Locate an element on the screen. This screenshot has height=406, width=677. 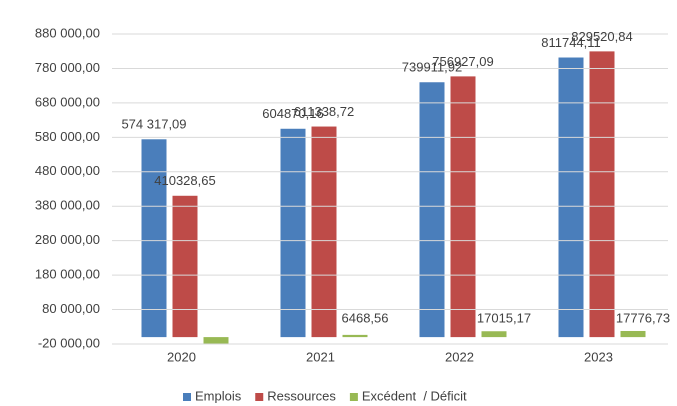
data-label: 756927,09 is located at coordinates (462, 61).